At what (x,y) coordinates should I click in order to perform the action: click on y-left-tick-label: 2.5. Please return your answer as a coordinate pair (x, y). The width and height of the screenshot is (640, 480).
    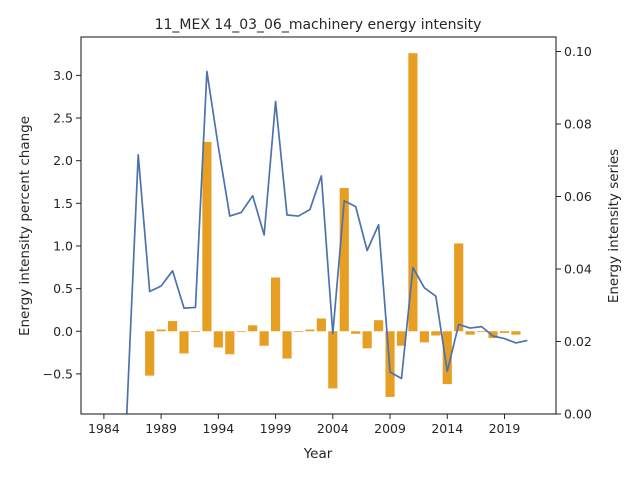
    Looking at the image, I should click on (63, 118).